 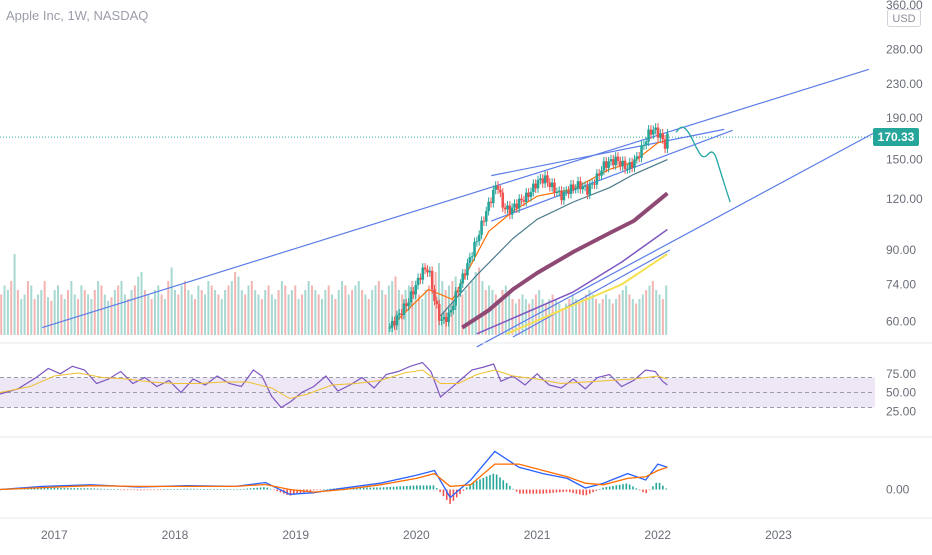 What do you see at coordinates (901, 374) in the screenshot?
I see `rsi-tick-label: 75.00` at bounding box center [901, 374].